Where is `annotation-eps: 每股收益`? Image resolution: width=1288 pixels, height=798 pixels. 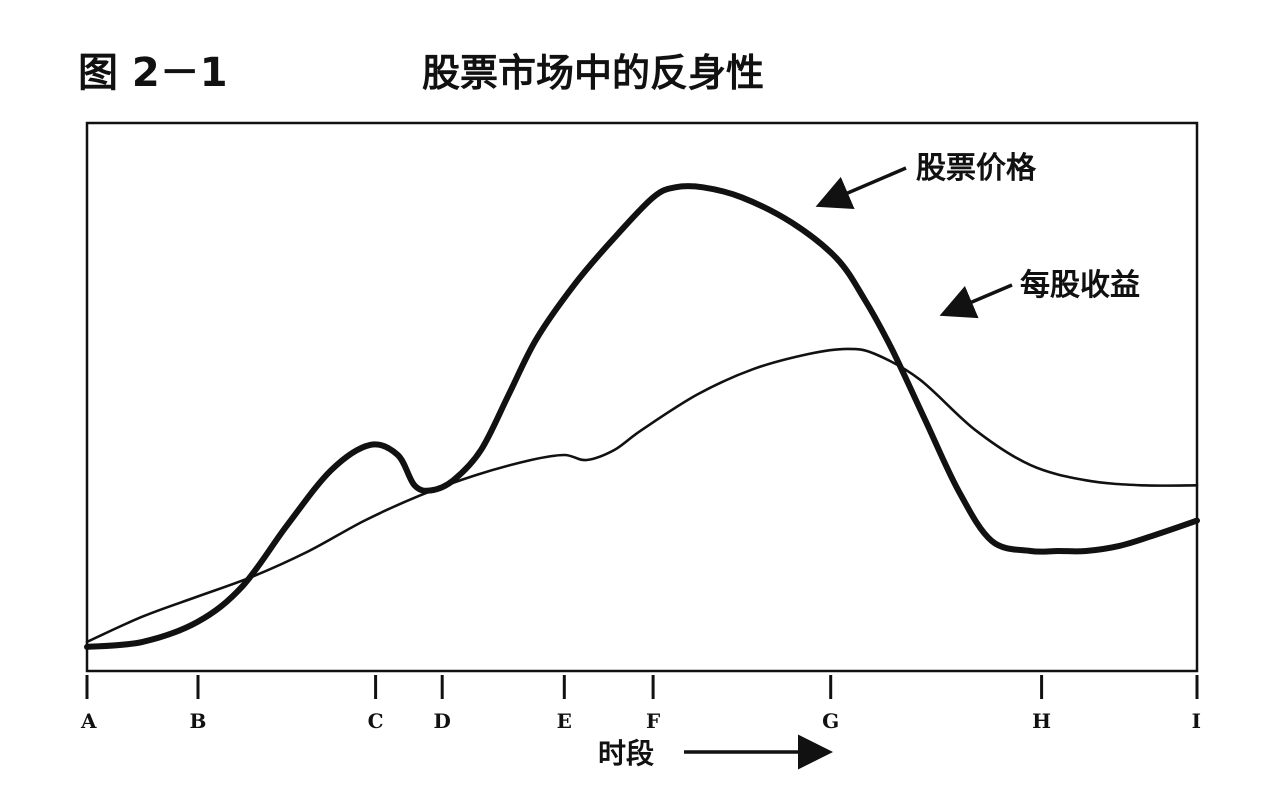 annotation-eps: 每股收益 is located at coordinates (1039, 293).